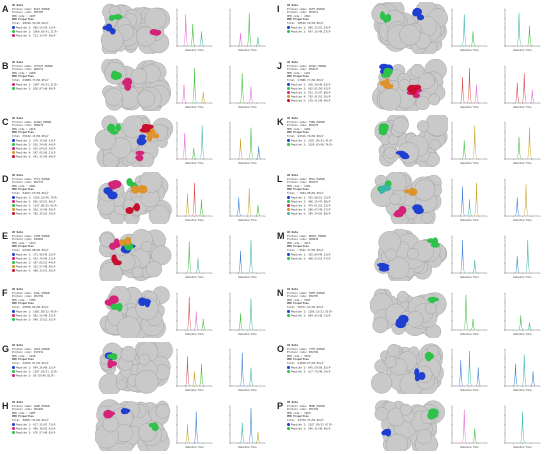 The width and height of the screenshot is (550, 454). What do you see at coordinates (58, 63) in the screenshot?
I see `info-line: CB Data` at bounding box center [58, 63].